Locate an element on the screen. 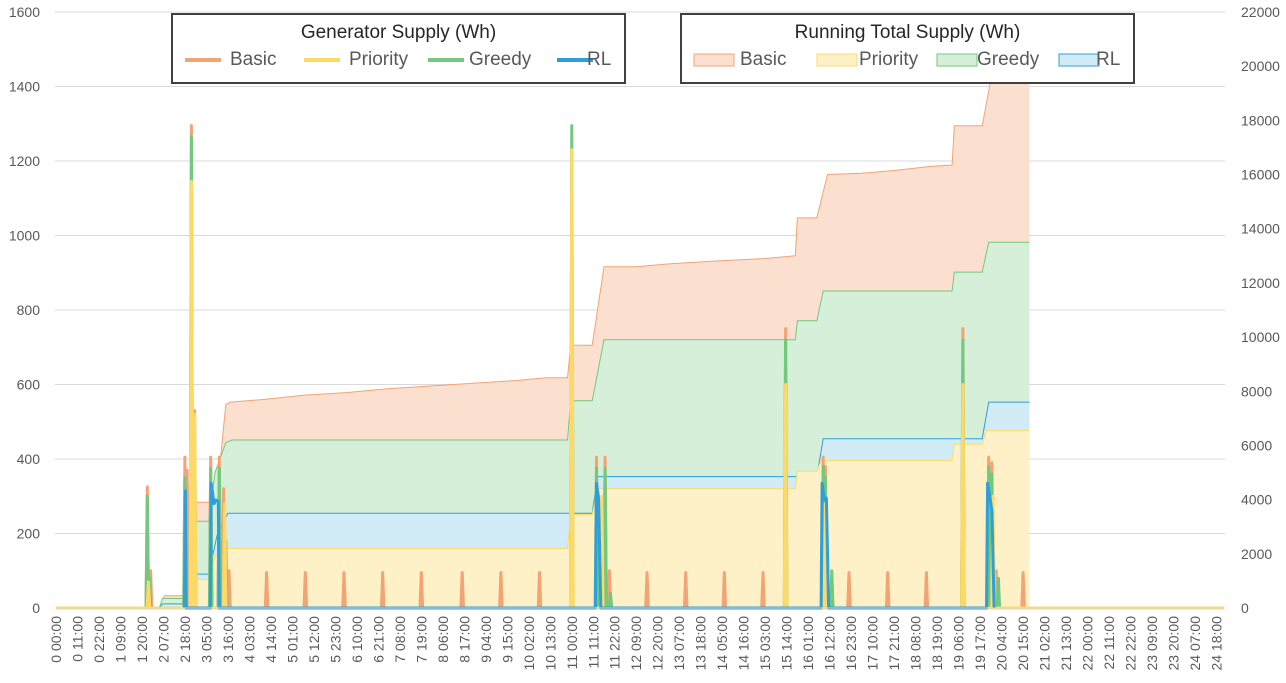  right-tick-label: 22000 is located at coordinates (1260, 12).